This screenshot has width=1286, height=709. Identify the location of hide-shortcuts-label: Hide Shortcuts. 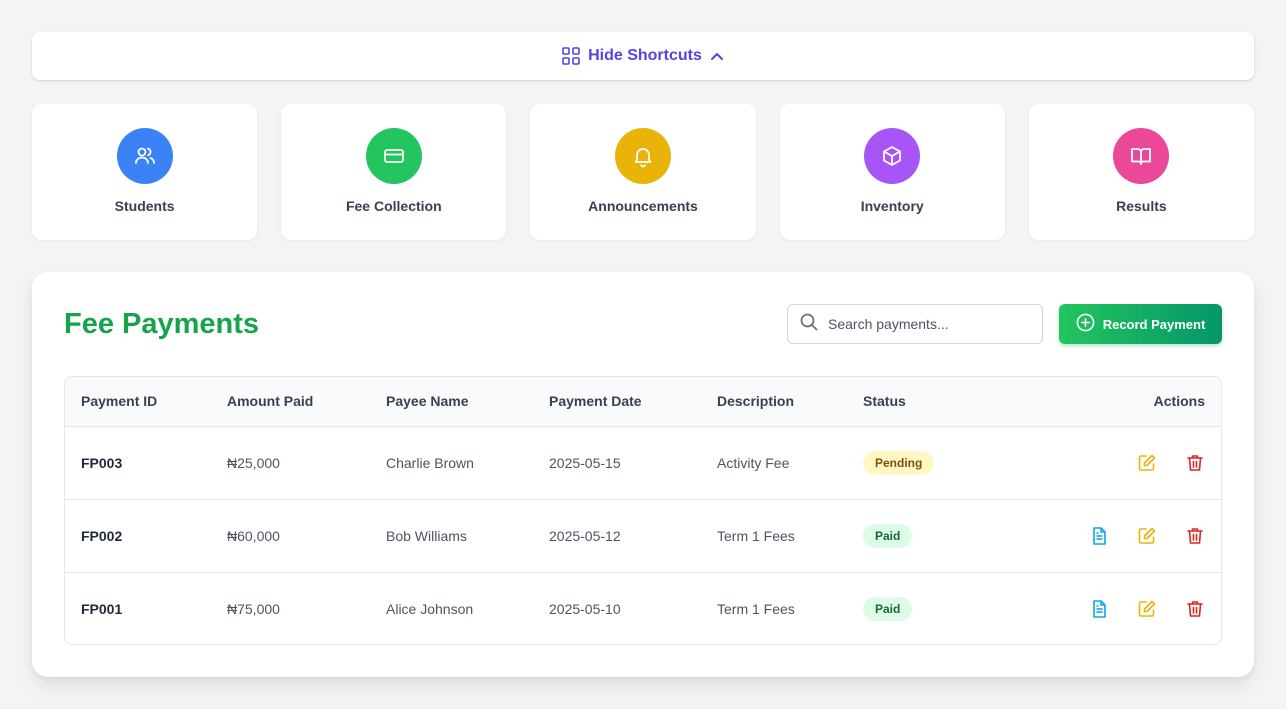
(645, 55).